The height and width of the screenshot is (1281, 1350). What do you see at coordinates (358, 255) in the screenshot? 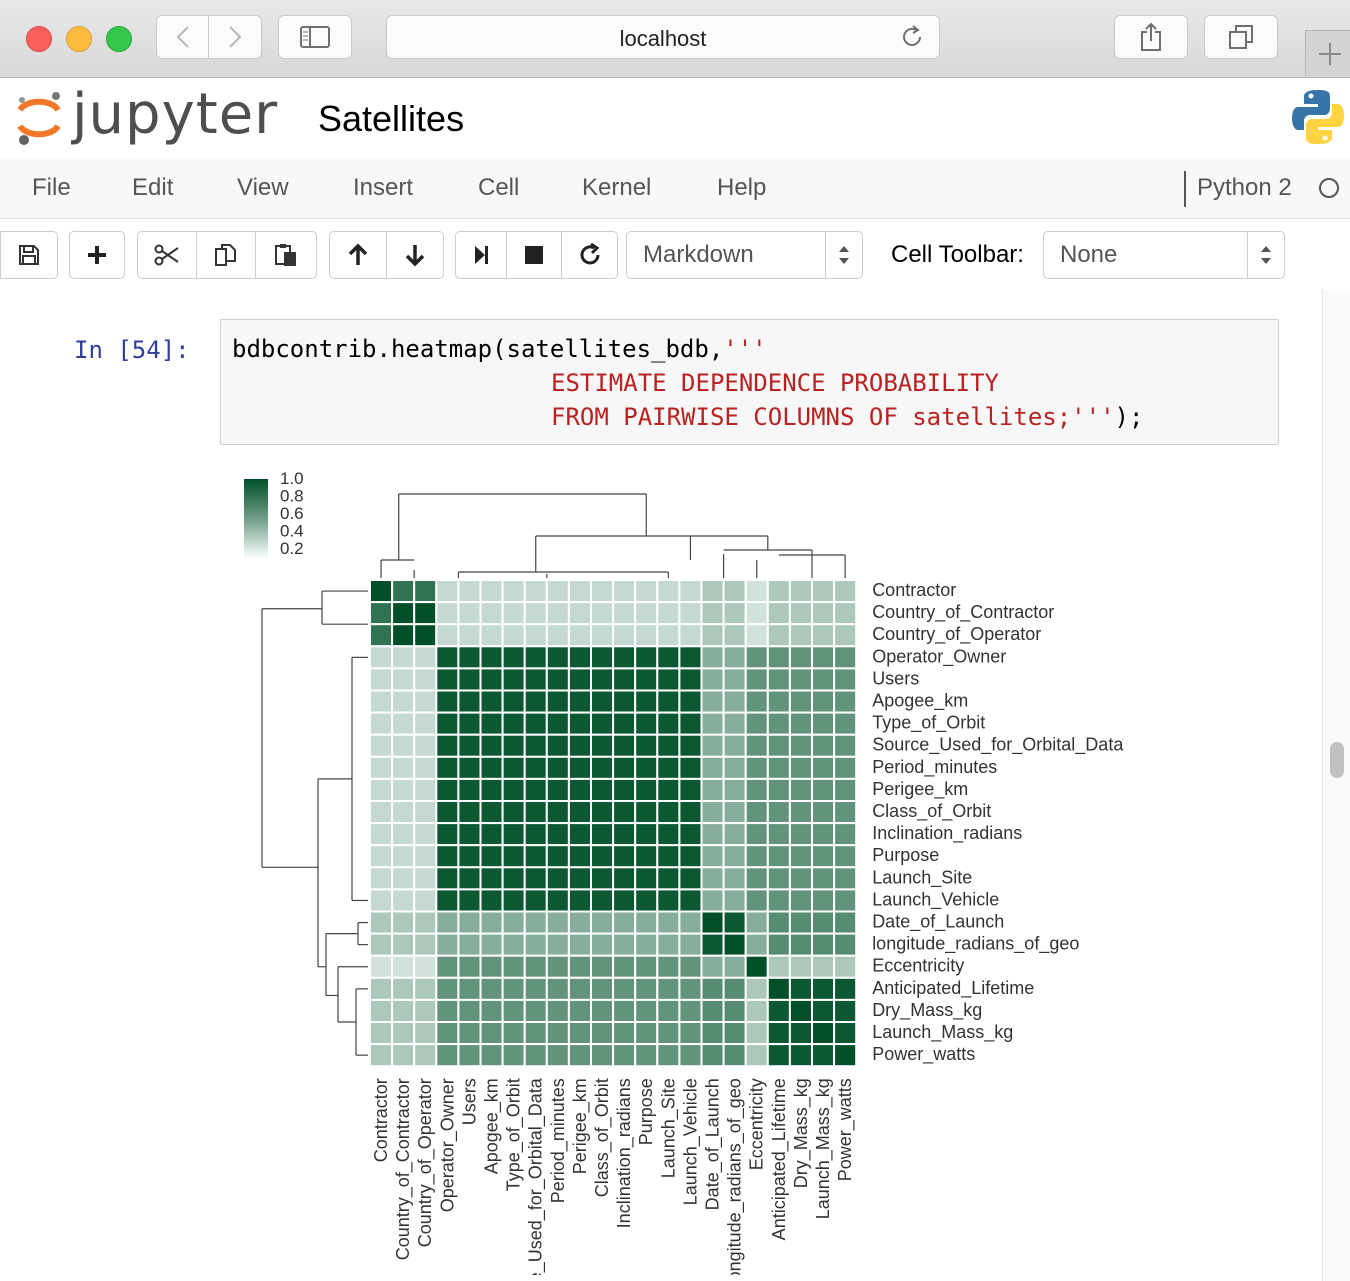
I see `move-up-button` at bounding box center [358, 255].